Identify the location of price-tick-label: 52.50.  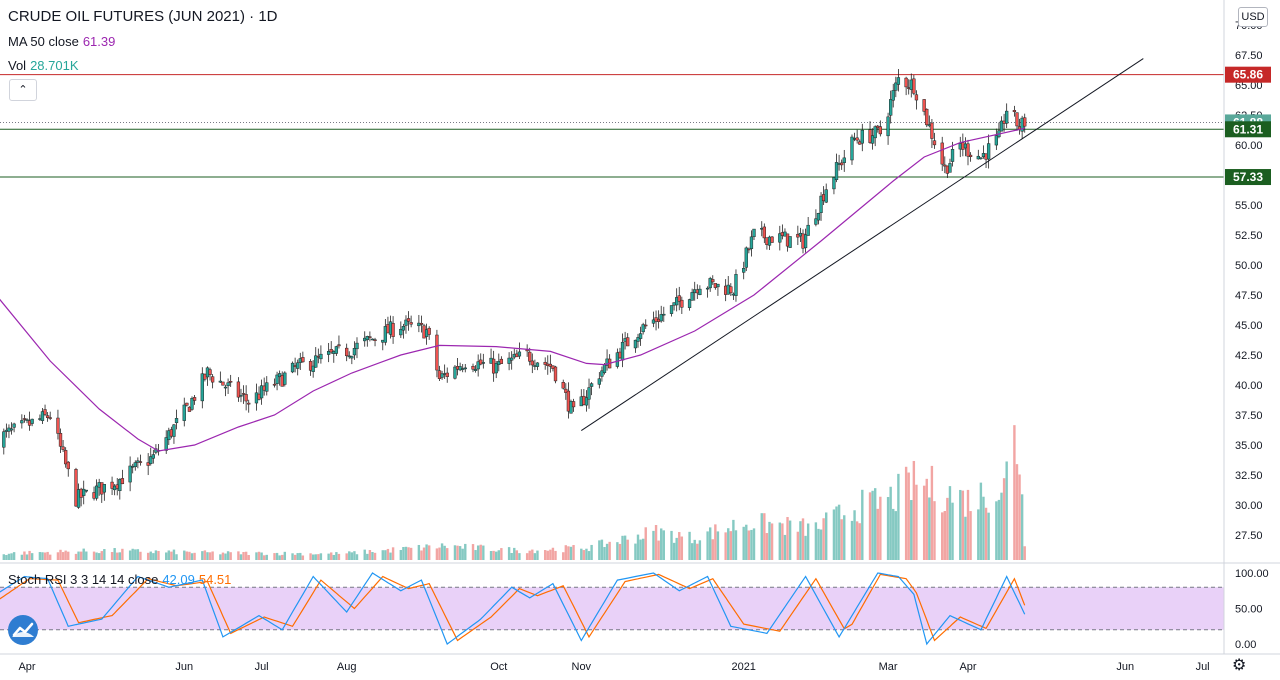
(1249, 236).